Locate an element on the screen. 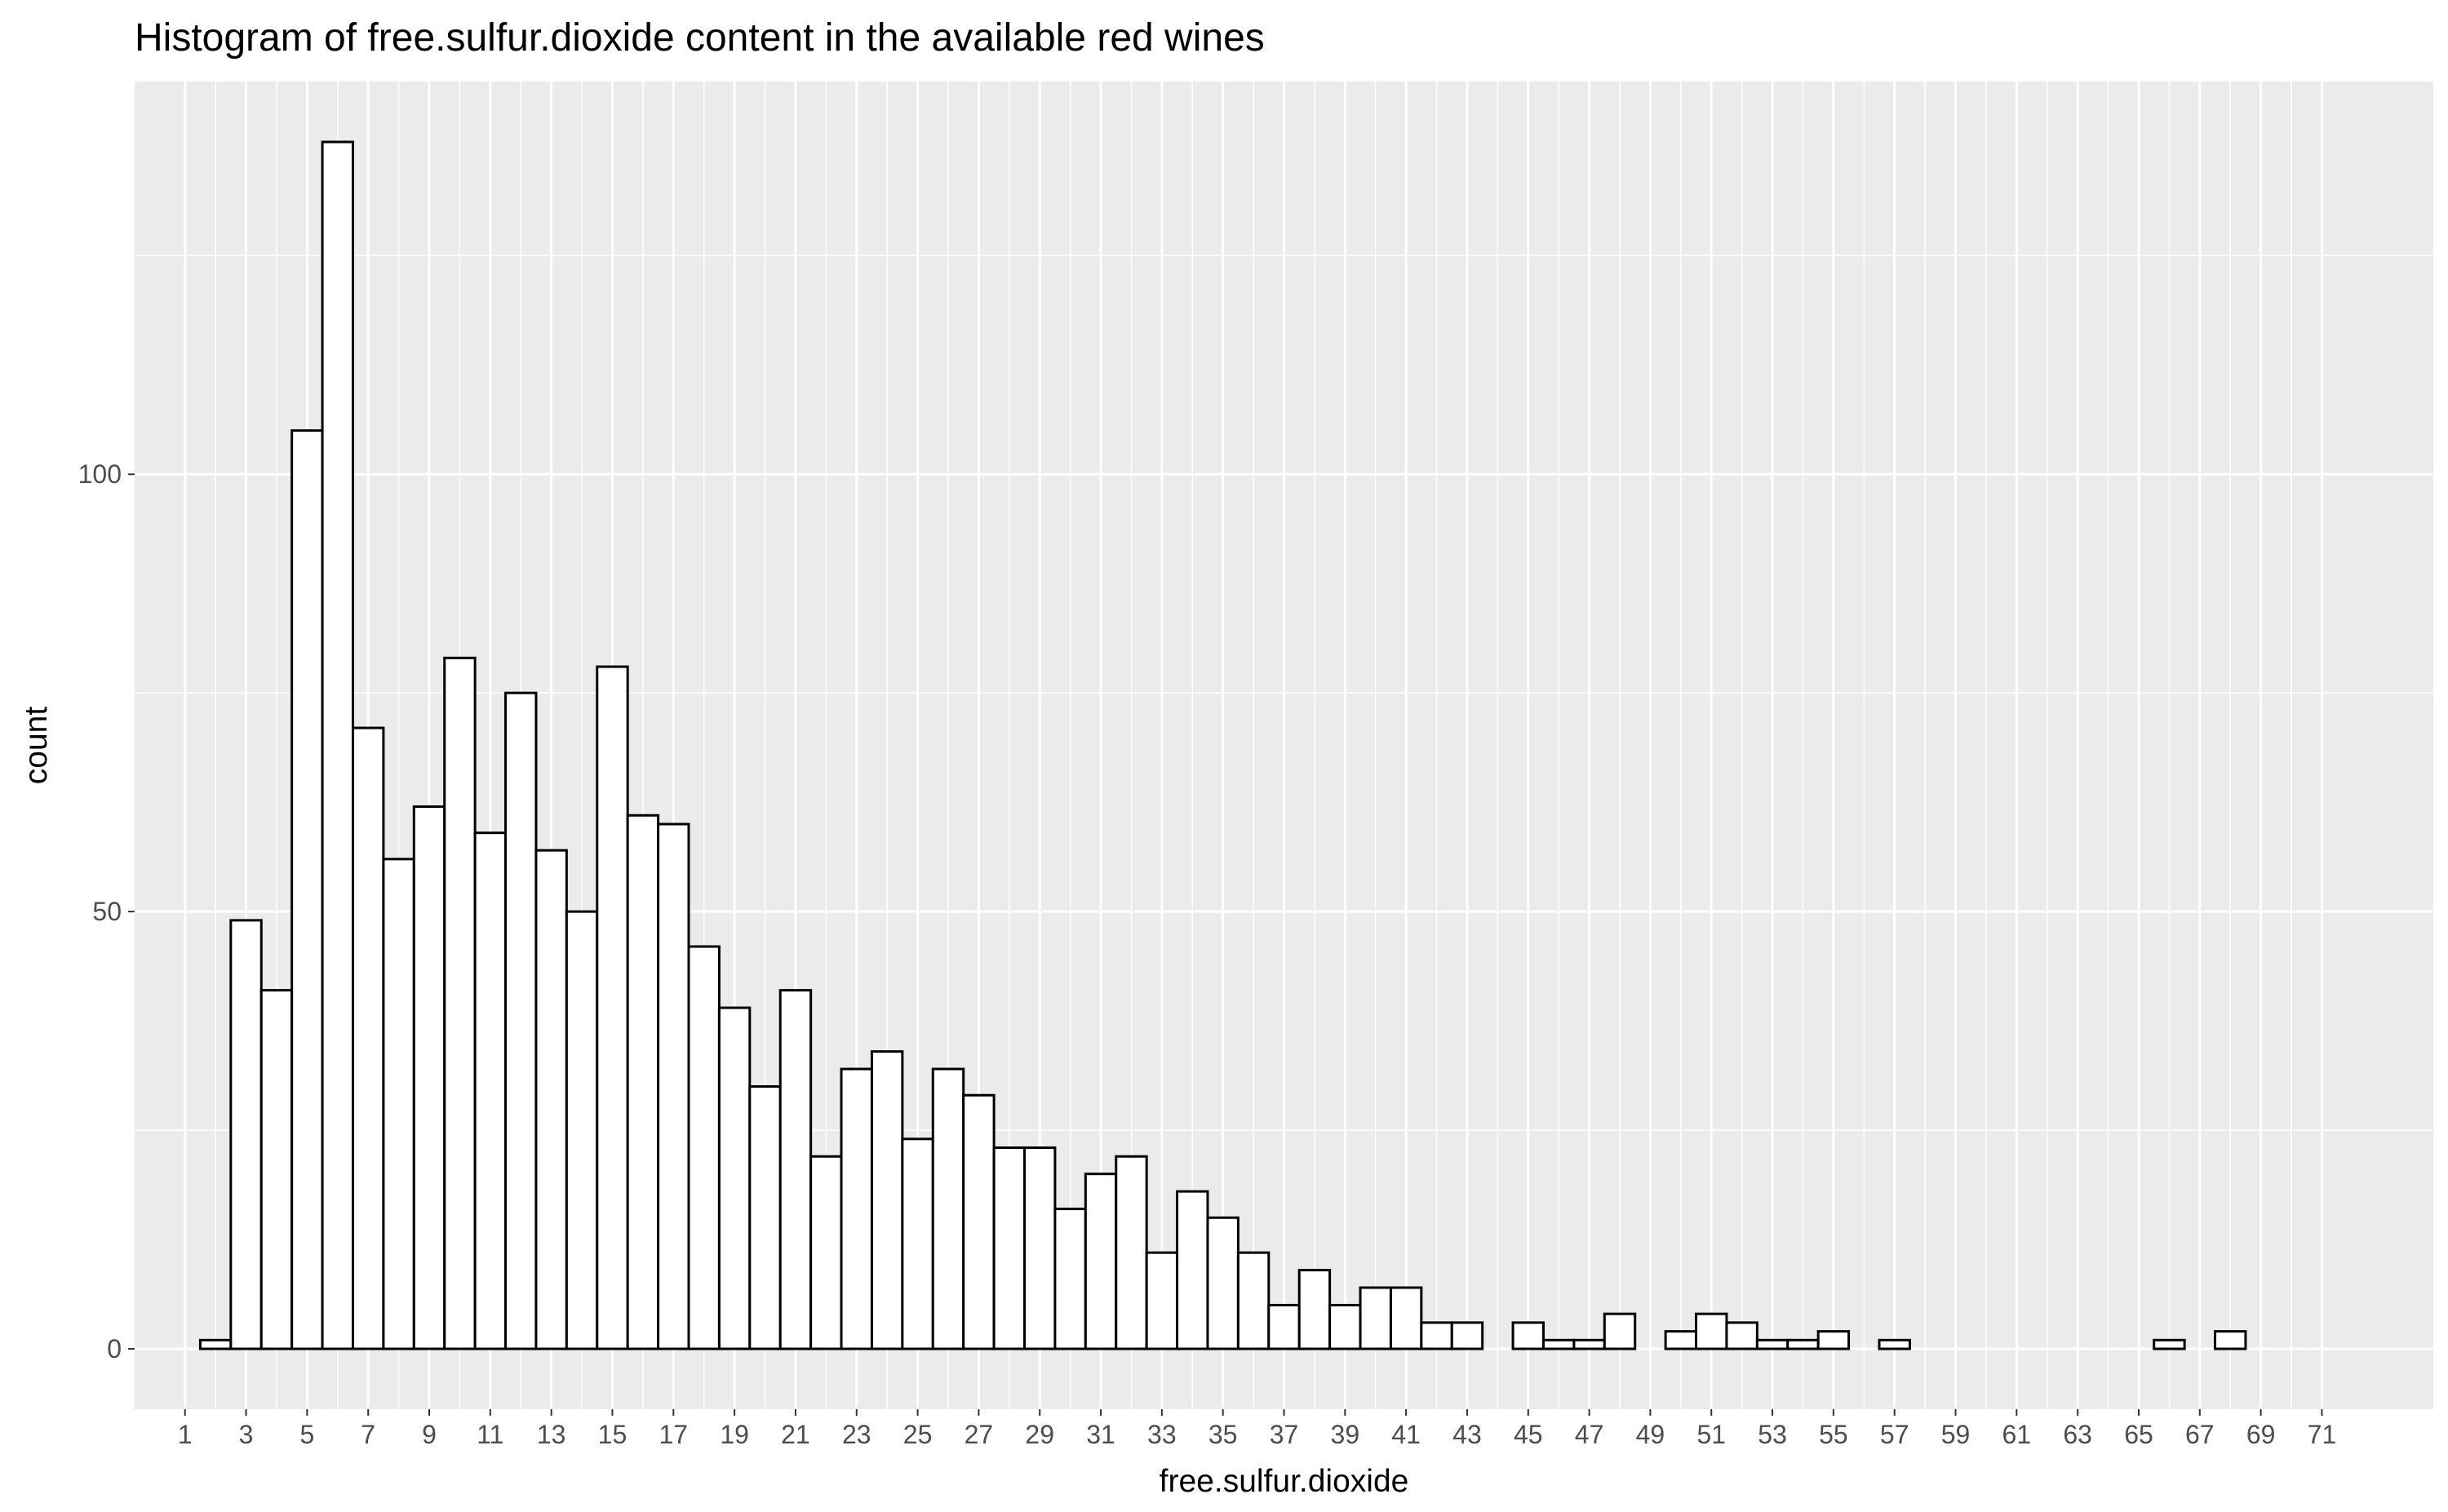  x-tick-label: 51 is located at coordinates (1711, 1434).